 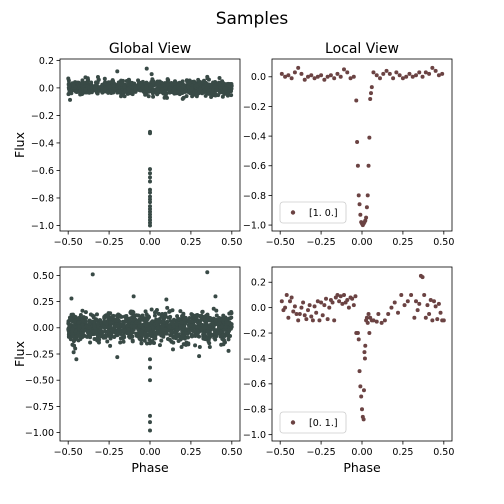 I want to click on y-tick-label: 0.00, so click(x=43, y=328).